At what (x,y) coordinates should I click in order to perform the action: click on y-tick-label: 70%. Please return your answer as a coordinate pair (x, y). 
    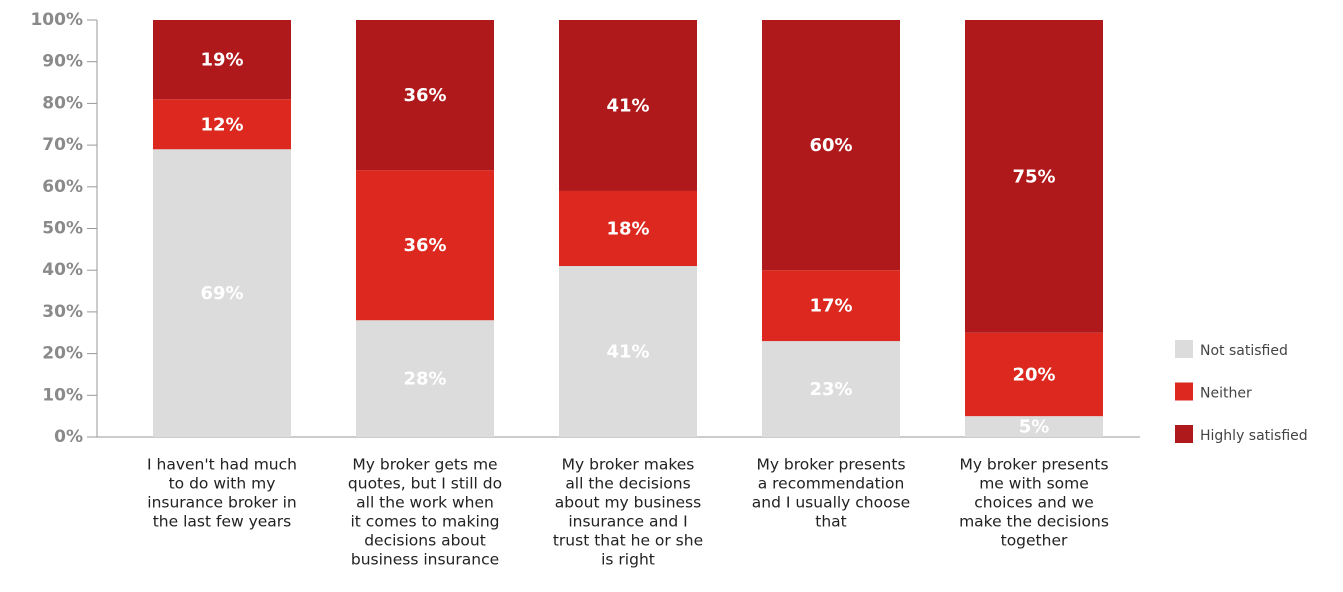
    Looking at the image, I should click on (62, 145).